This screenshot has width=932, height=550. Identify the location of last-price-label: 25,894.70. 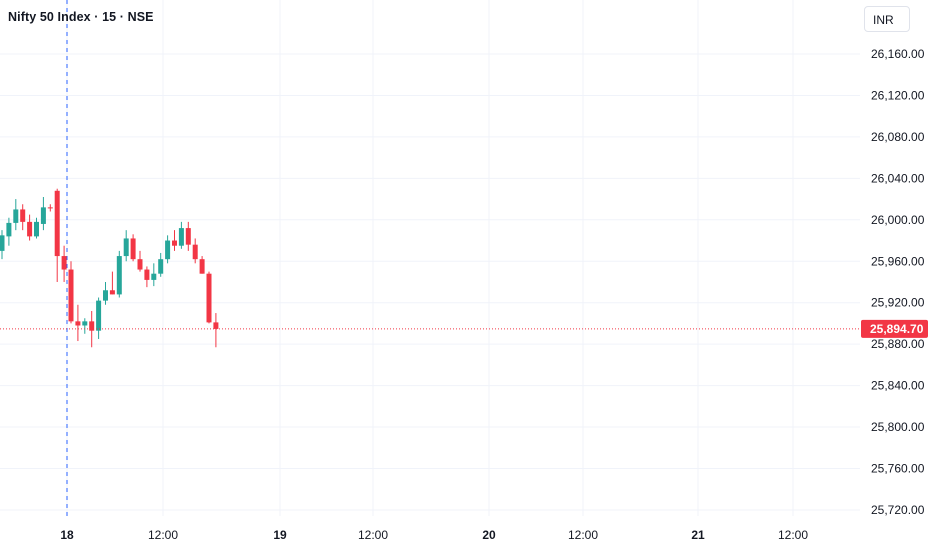
(897, 329).